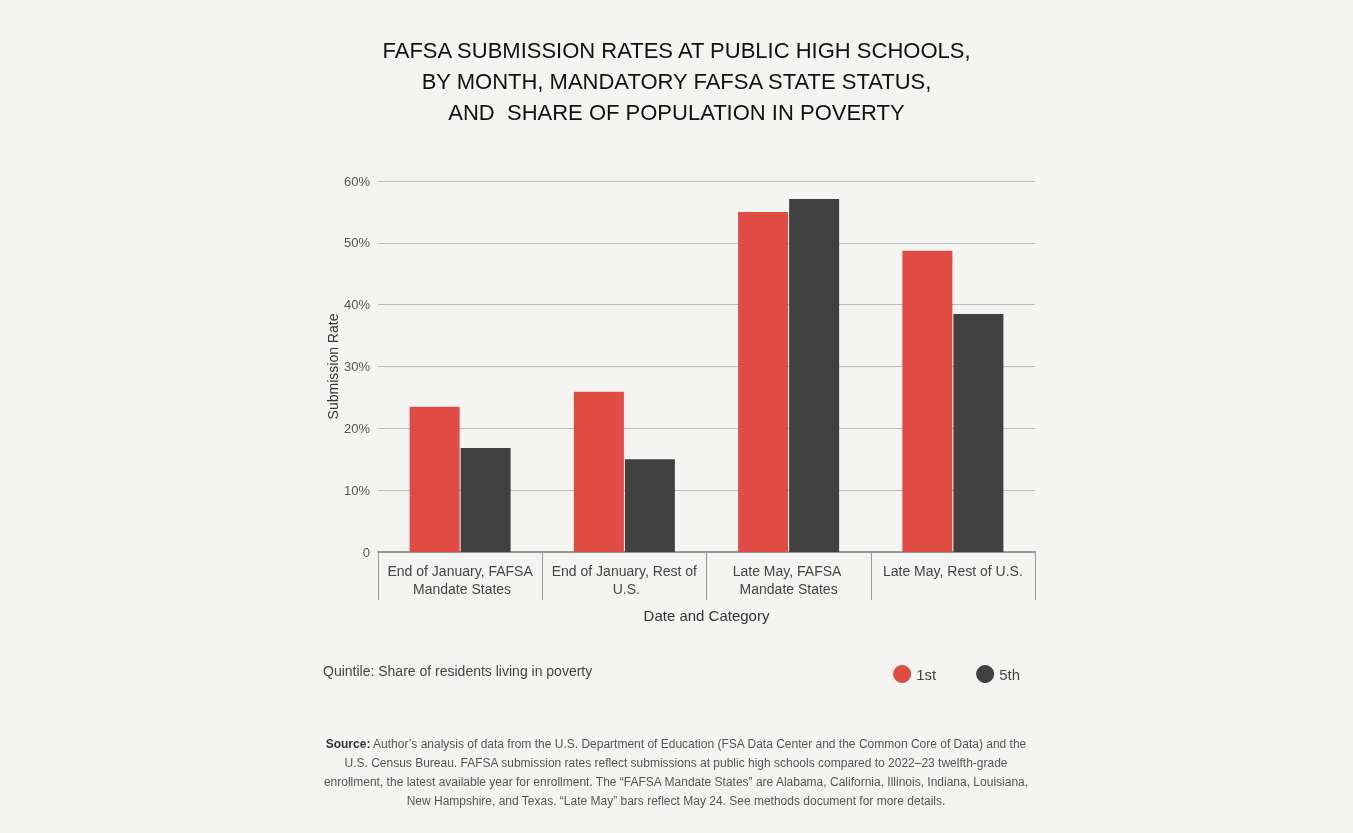  I want to click on source-note: Source: Author’s analysis of data from the U.S. Department of Education (FSA Data Center and the Common Core of Data) and the U.S. Census Bureau. FAFSA submission rates reflect submissions at public high schools compared to 2022–23 twelfth-grade enrollment, the latest available year for enrollment. The “FAFSA Mandate States” are Alabama, California, Illinois, Indiana, Louisiana, New Hampshire, and Texas. “Late May” bars reflect May 24. See methods document for more details., so click(676, 773).